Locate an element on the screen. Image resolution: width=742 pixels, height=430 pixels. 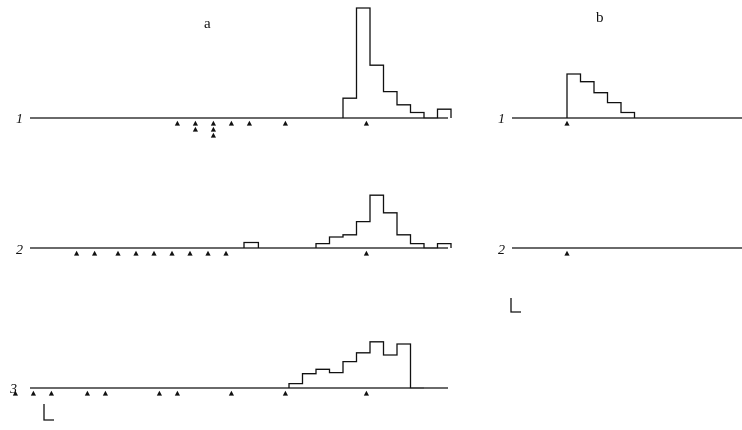
row-b2-label: 2 is located at coordinates (501, 250).